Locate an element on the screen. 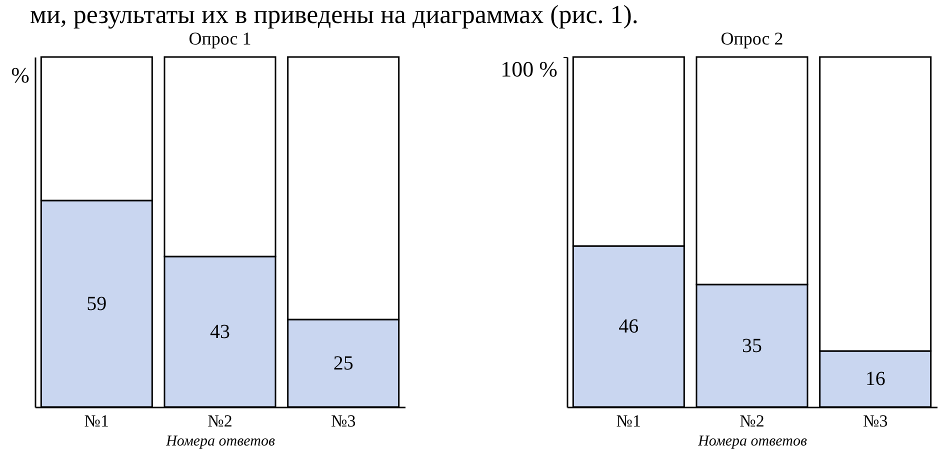 This screenshot has height=475, width=948. data-label: 43 is located at coordinates (220, 331).